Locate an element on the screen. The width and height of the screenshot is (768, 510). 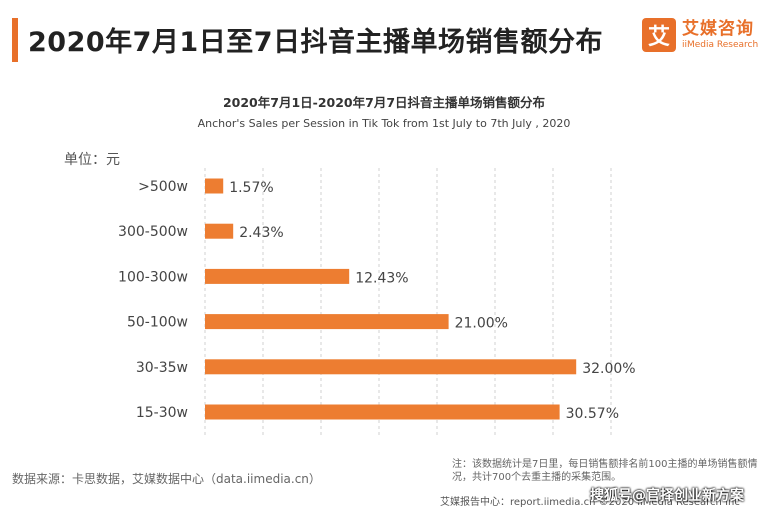
value-label: 1.57% is located at coordinates (251, 188).